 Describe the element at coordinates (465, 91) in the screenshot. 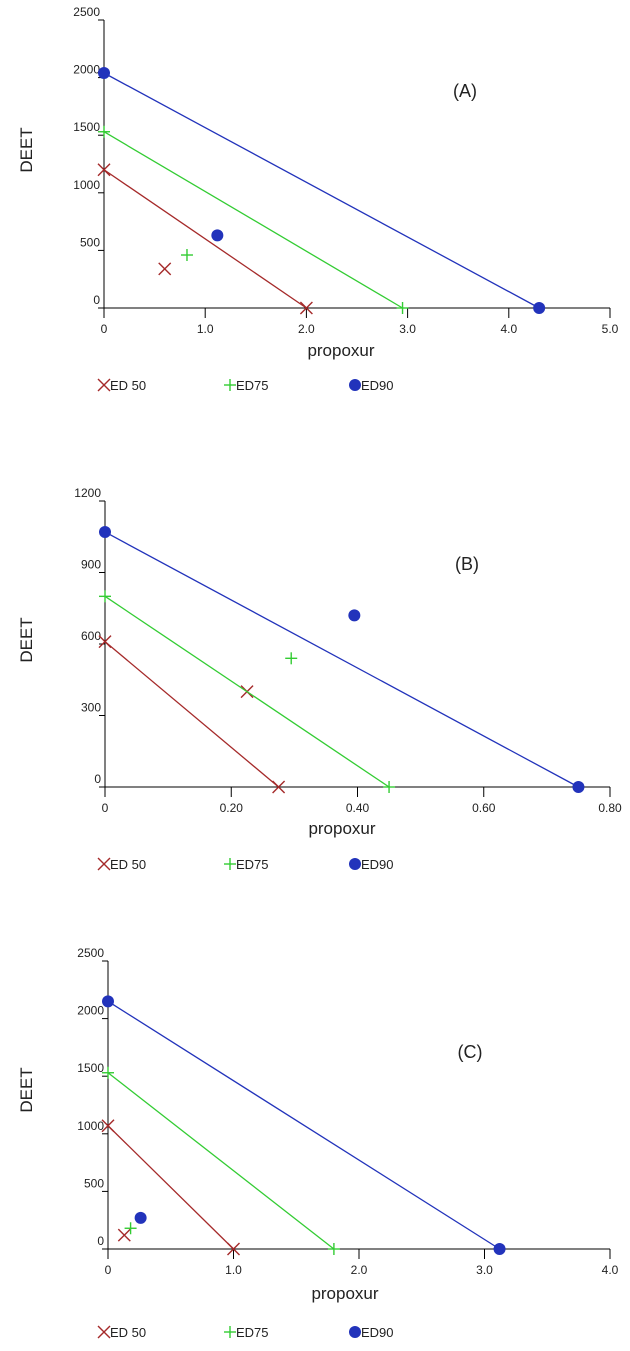

I see `panel-label: (A)` at that location.